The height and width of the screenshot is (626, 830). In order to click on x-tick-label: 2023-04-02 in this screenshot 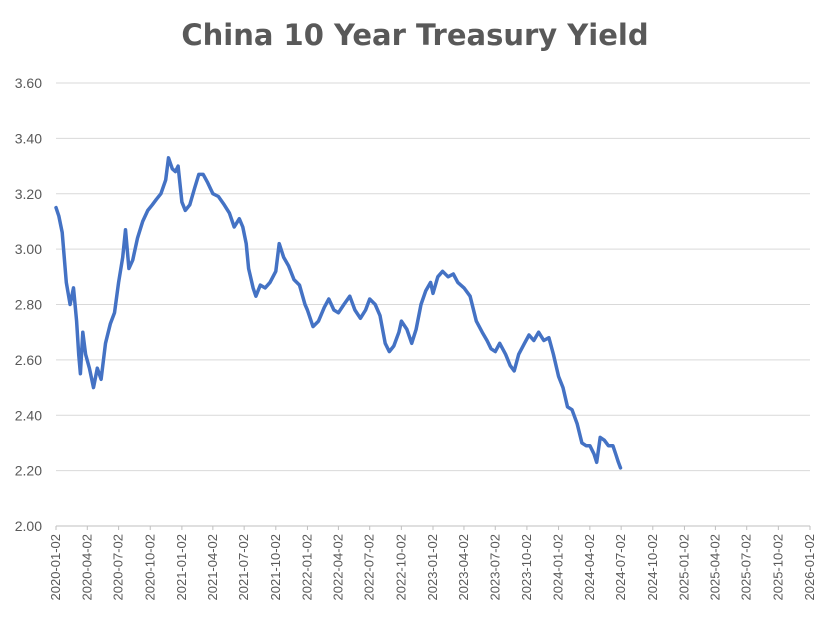, I will do `click(463, 567)`.